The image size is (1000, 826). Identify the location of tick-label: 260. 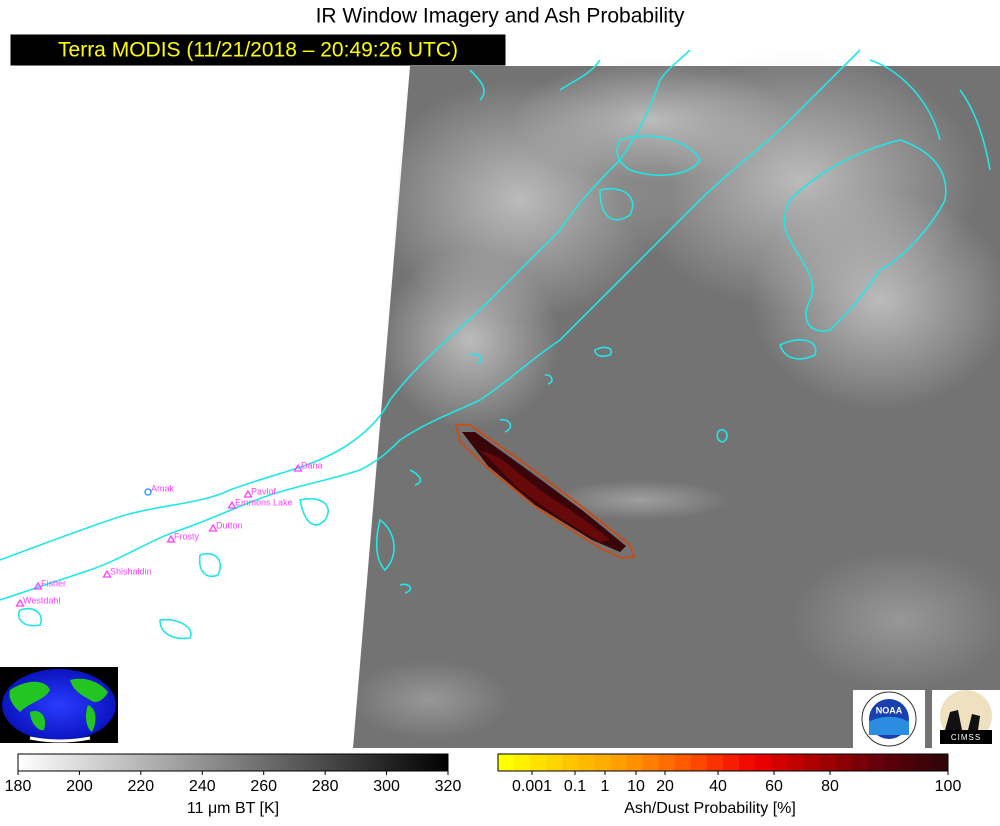
(263, 786).